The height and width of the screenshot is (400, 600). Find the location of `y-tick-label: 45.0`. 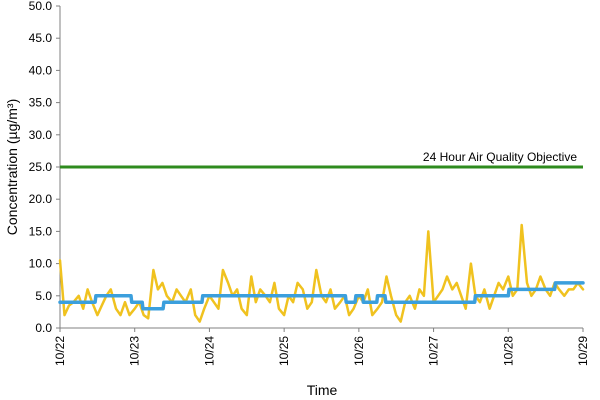

y-tick-label: 45.0 is located at coordinates (41, 38).